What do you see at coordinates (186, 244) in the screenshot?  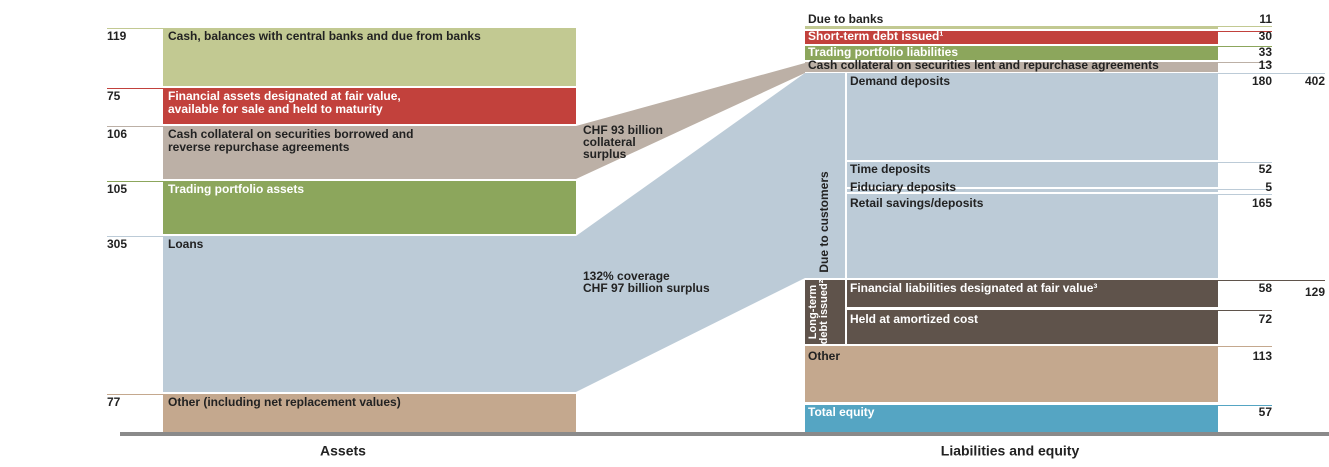 I see `asset-label: Loans` at bounding box center [186, 244].